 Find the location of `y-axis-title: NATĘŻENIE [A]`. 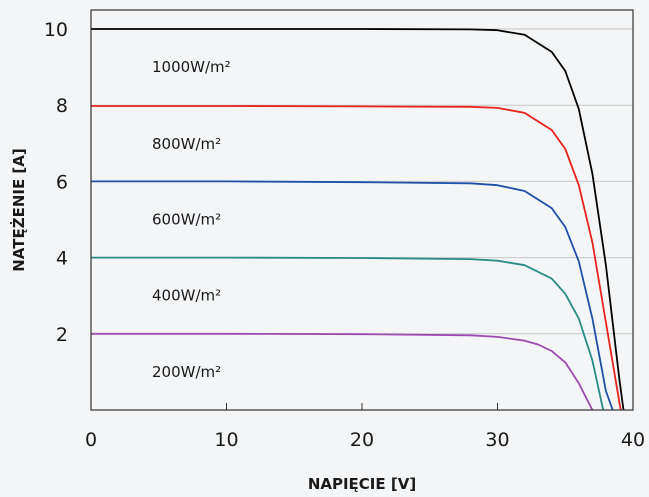

y-axis-title: NATĘŻENIE [A] is located at coordinates (18, 210).